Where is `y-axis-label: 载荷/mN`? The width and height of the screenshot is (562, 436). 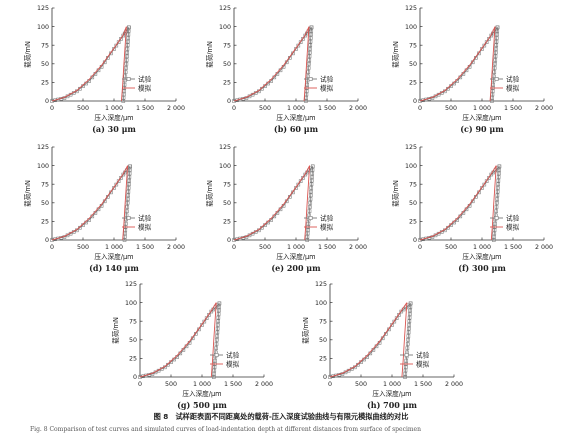
y-axis-label: 载荷/mN is located at coordinates (115, 330).